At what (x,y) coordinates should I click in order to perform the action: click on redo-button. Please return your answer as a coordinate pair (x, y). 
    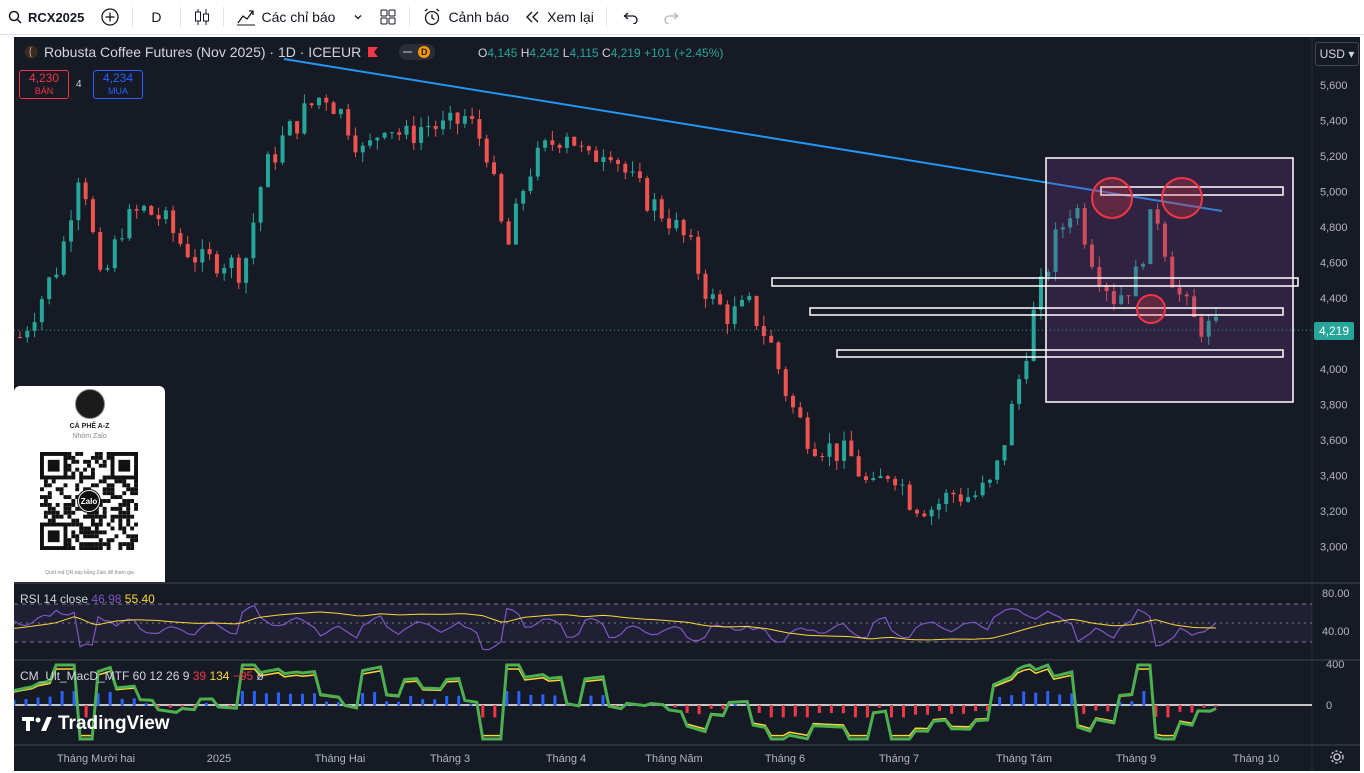
    Looking at the image, I should click on (671, 17).